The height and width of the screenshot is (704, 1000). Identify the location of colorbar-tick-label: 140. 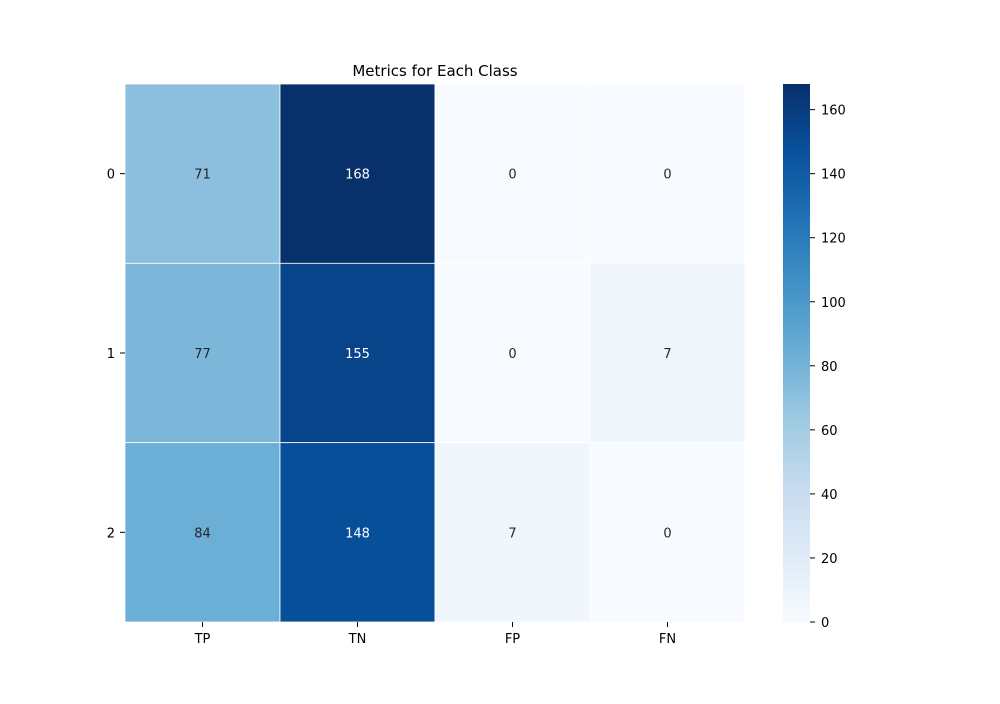
(833, 175).